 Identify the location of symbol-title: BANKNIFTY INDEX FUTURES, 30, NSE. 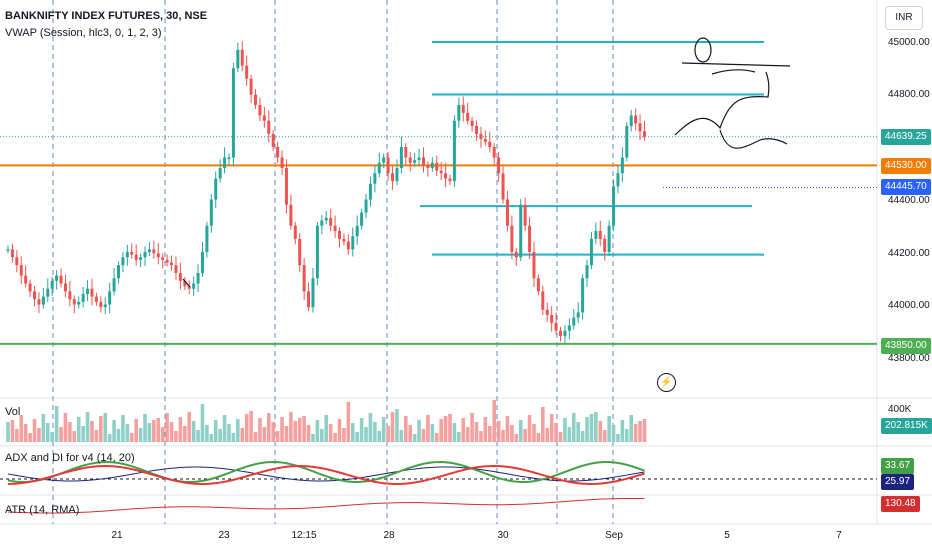
(106, 16).